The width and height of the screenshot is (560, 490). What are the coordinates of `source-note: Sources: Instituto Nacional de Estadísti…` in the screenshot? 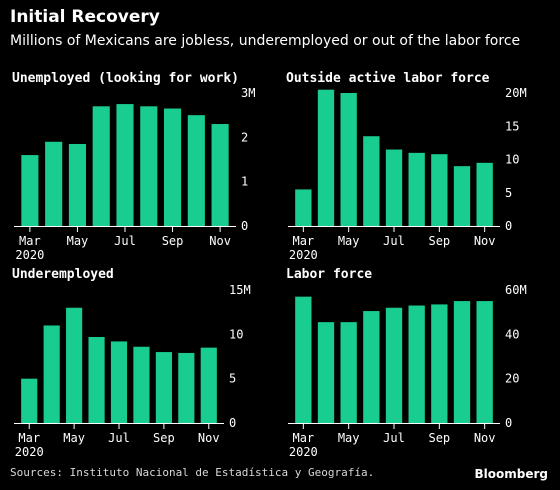 It's located at (192, 472).